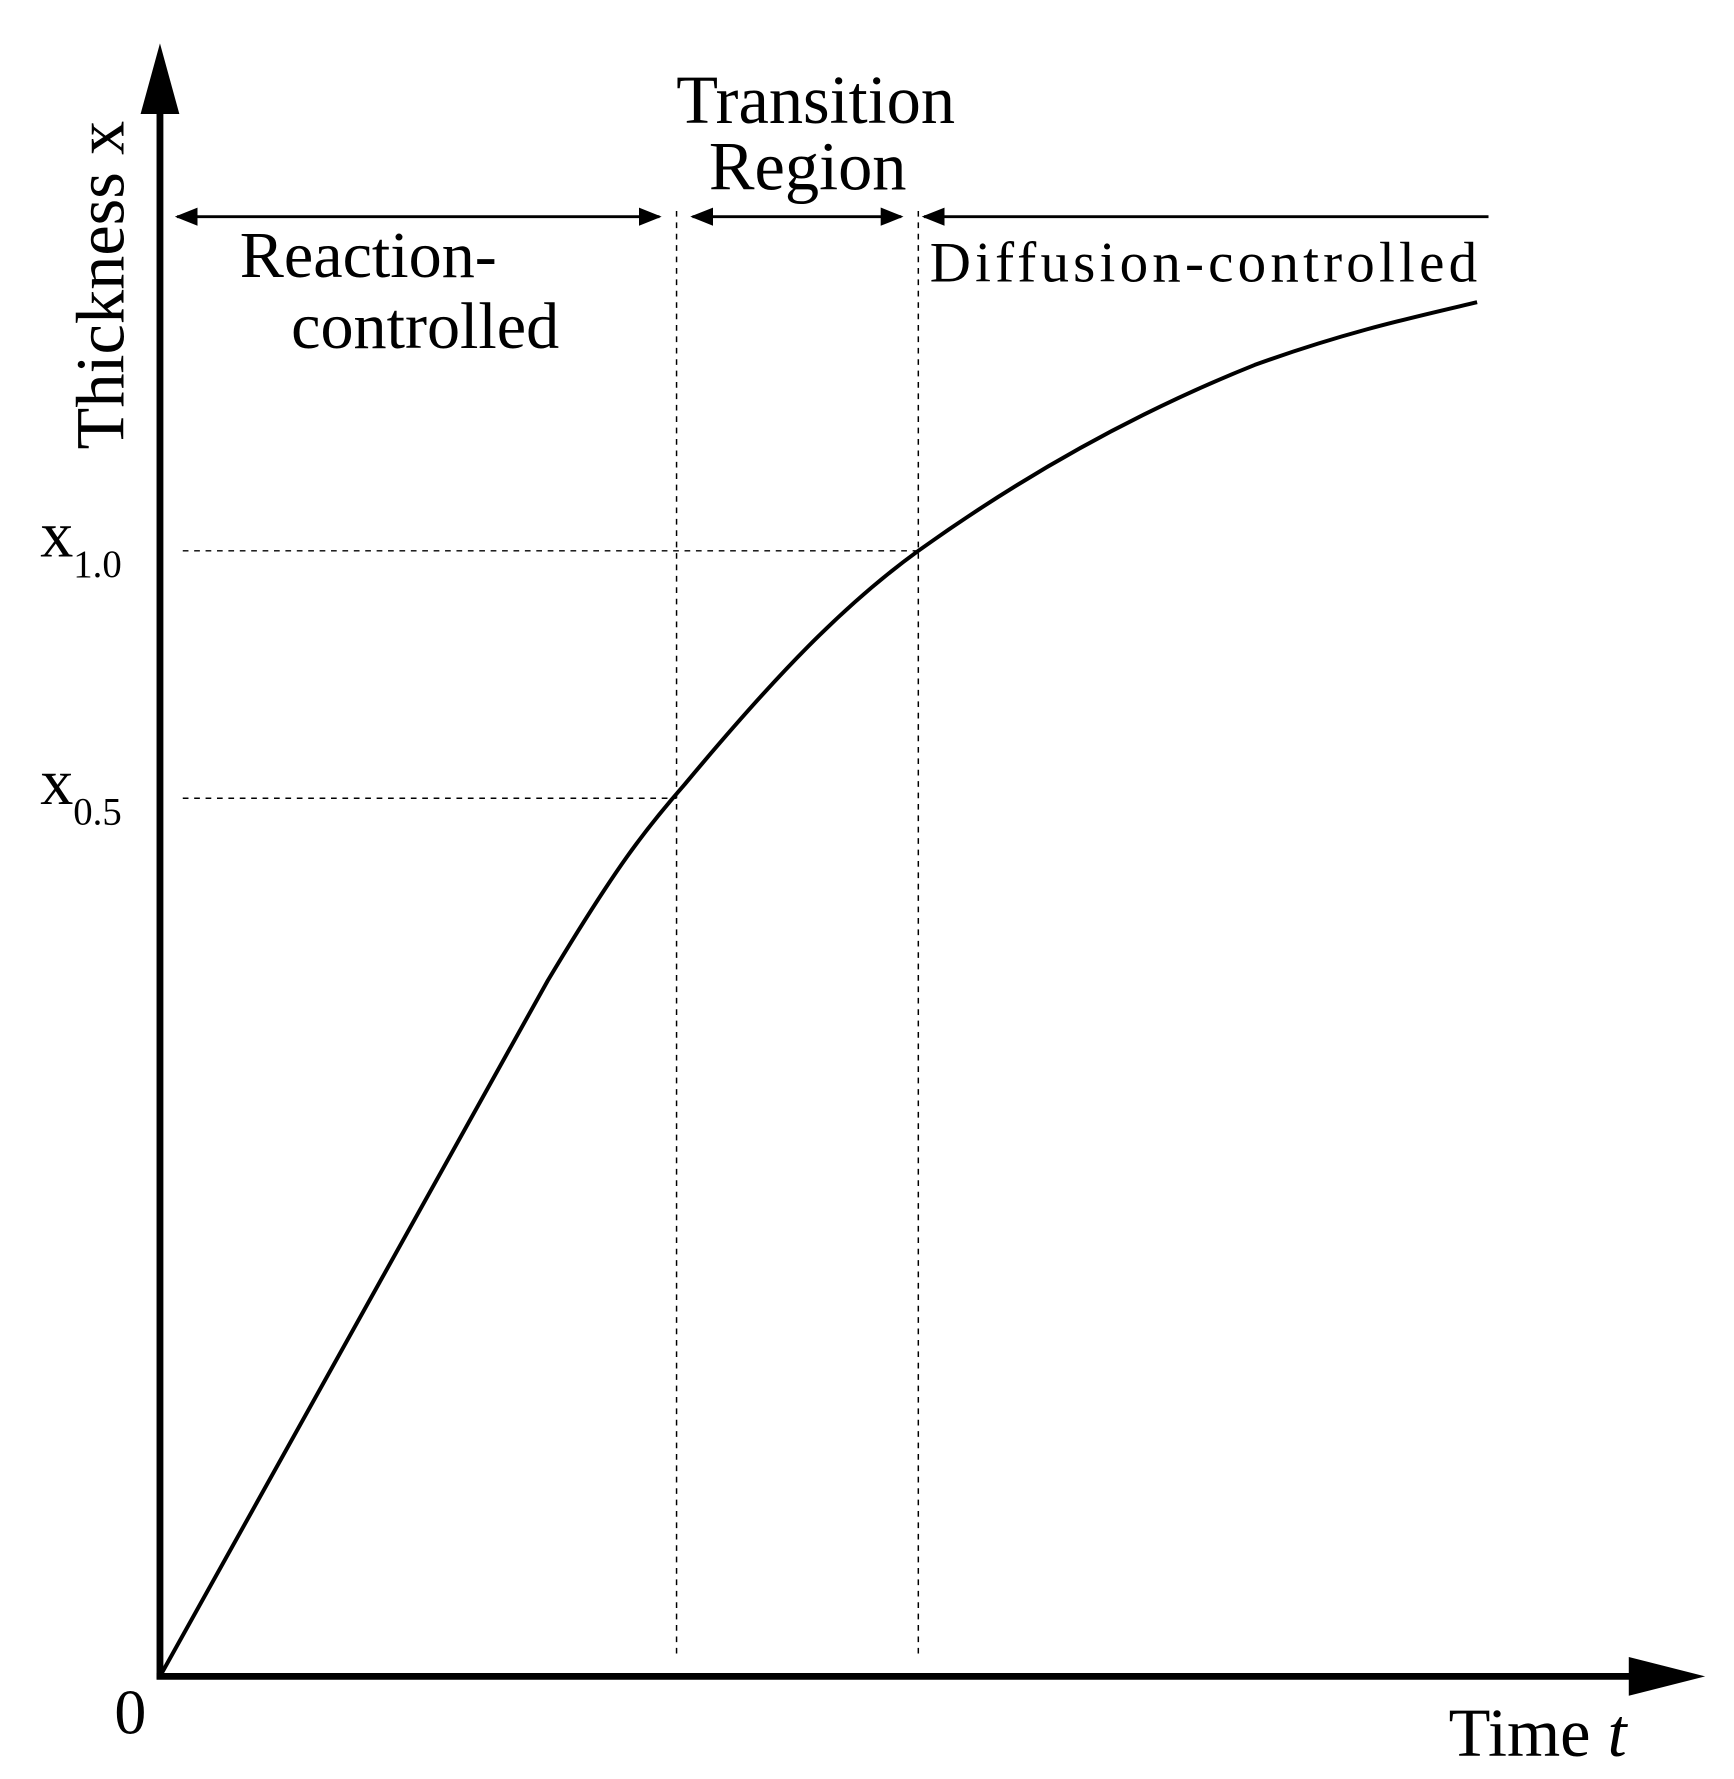 This screenshot has width=1734, height=1779. What do you see at coordinates (1667, 1676) in the screenshot?
I see `x-axis-arrow` at bounding box center [1667, 1676].